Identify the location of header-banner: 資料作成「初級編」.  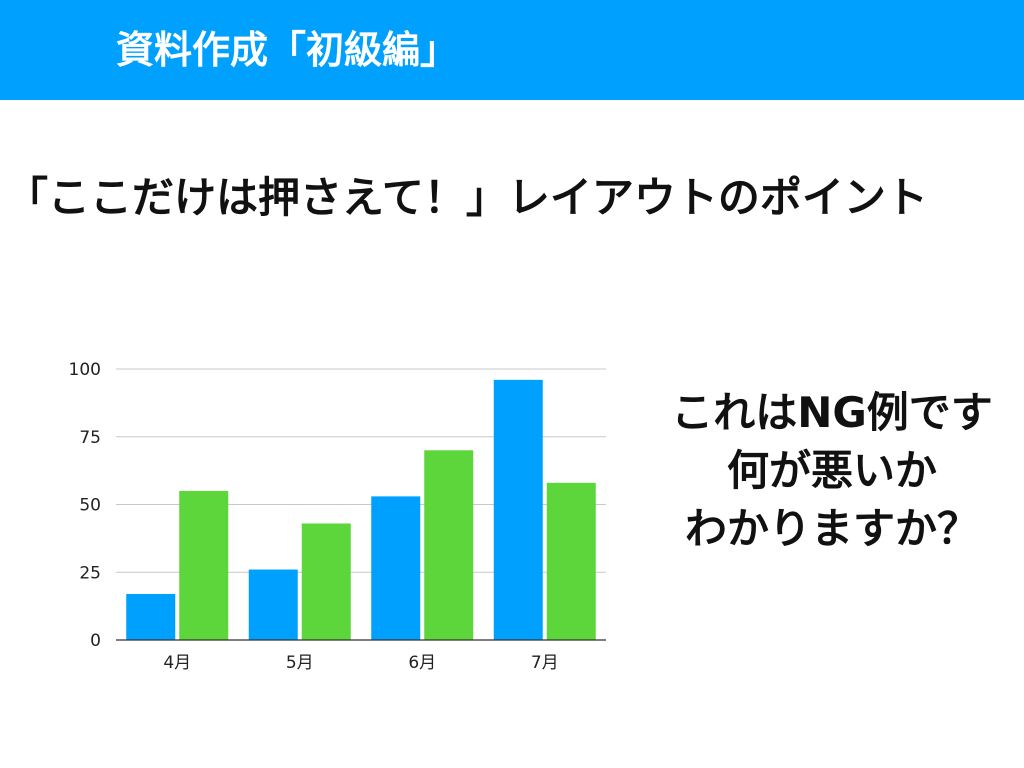
(512, 50).